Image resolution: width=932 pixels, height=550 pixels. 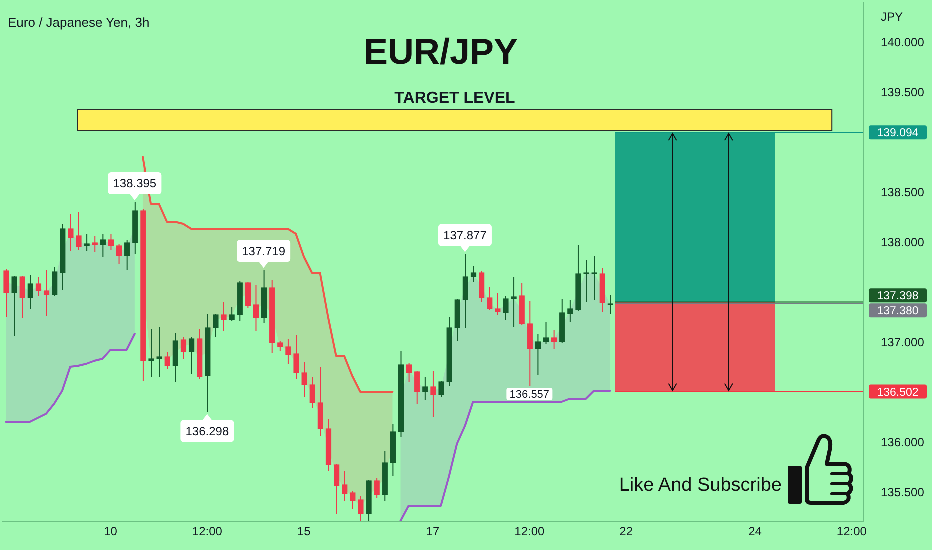 What do you see at coordinates (530, 395) in the screenshot?
I see `annotation: 136.557` at bounding box center [530, 395].